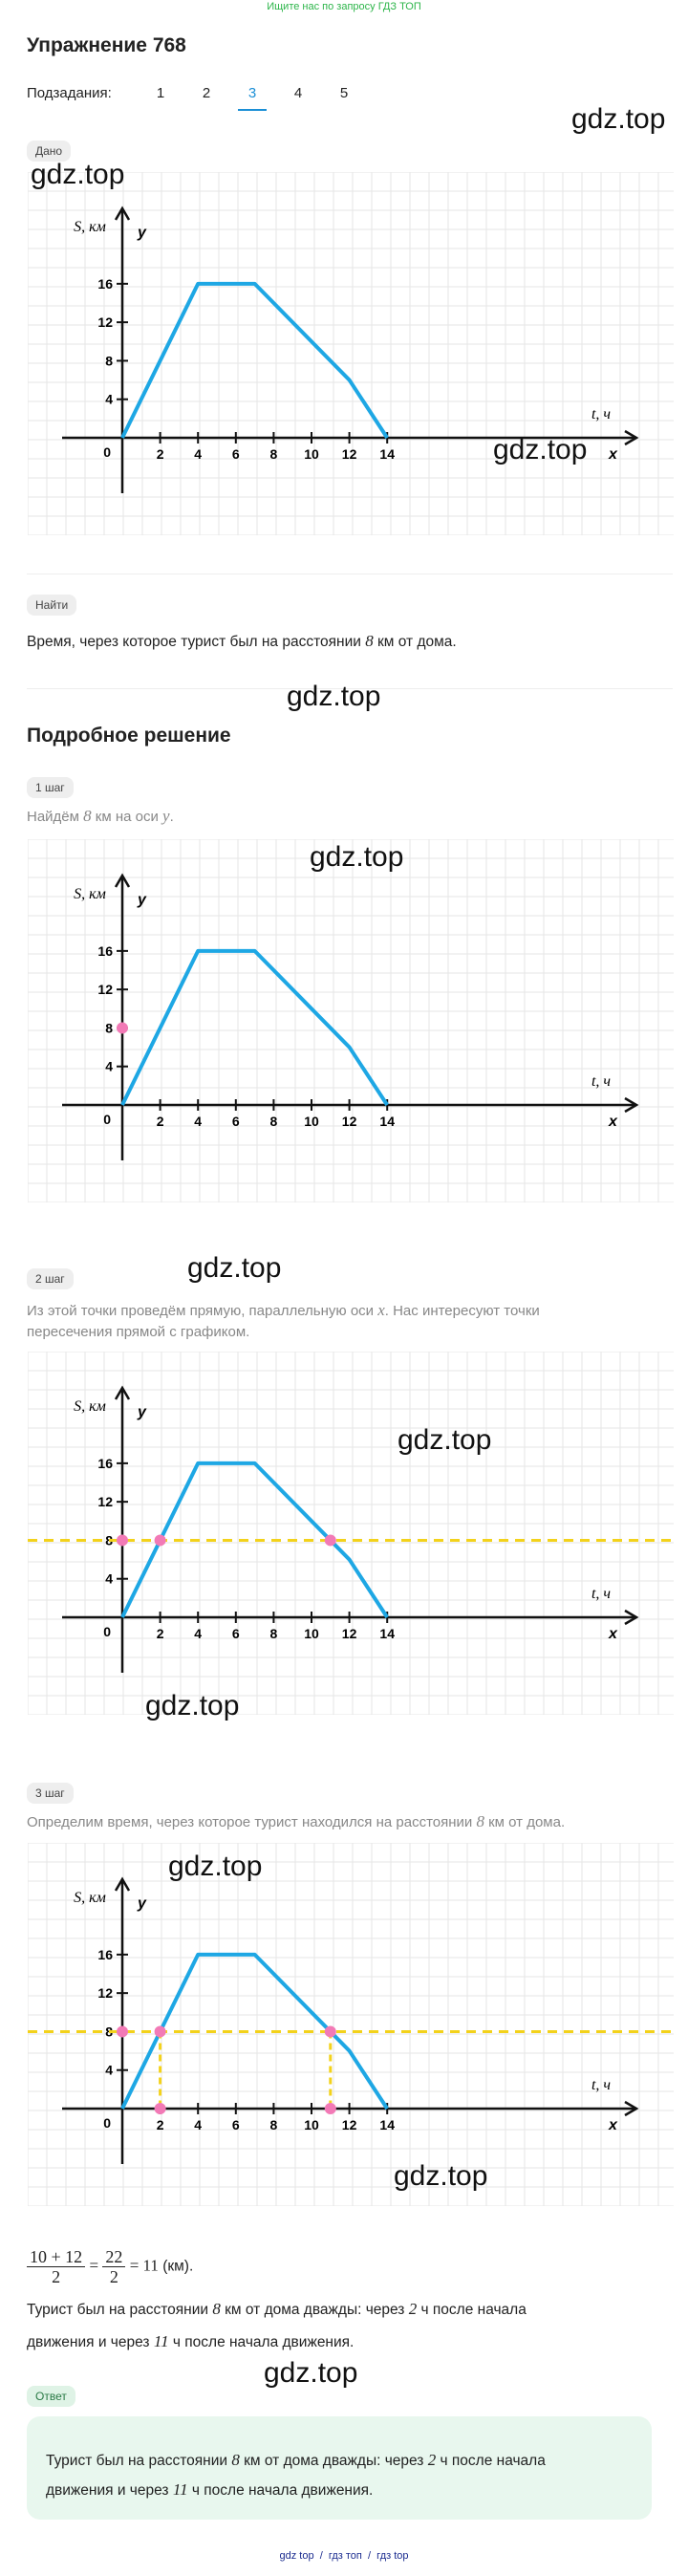 This screenshot has width=688, height=2576. What do you see at coordinates (171, 817) in the screenshot?
I see `text-part: .` at bounding box center [171, 817].